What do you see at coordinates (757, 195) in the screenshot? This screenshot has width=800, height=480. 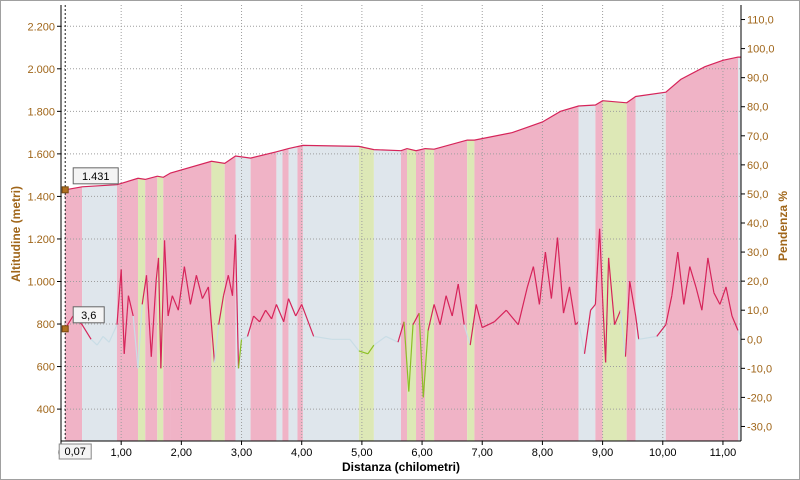 I see `y-right-tick-label: 50,0` at bounding box center [757, 195].